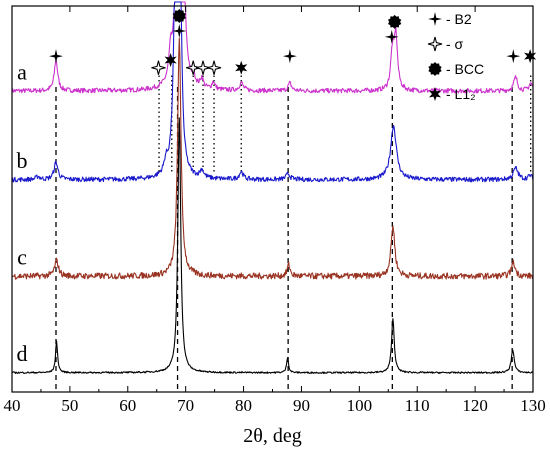  Describe the element at coordinates (22, 71) in the screenshot. I see `series-label-a: a` at that location.